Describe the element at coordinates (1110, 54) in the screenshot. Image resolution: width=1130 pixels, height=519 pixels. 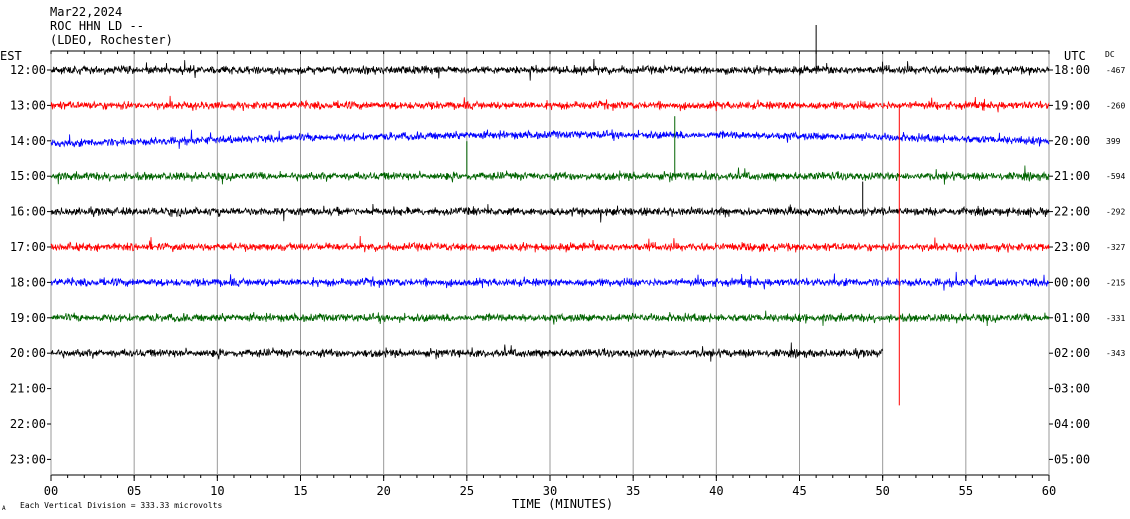
I see `dc-header-label: DC` at that location.